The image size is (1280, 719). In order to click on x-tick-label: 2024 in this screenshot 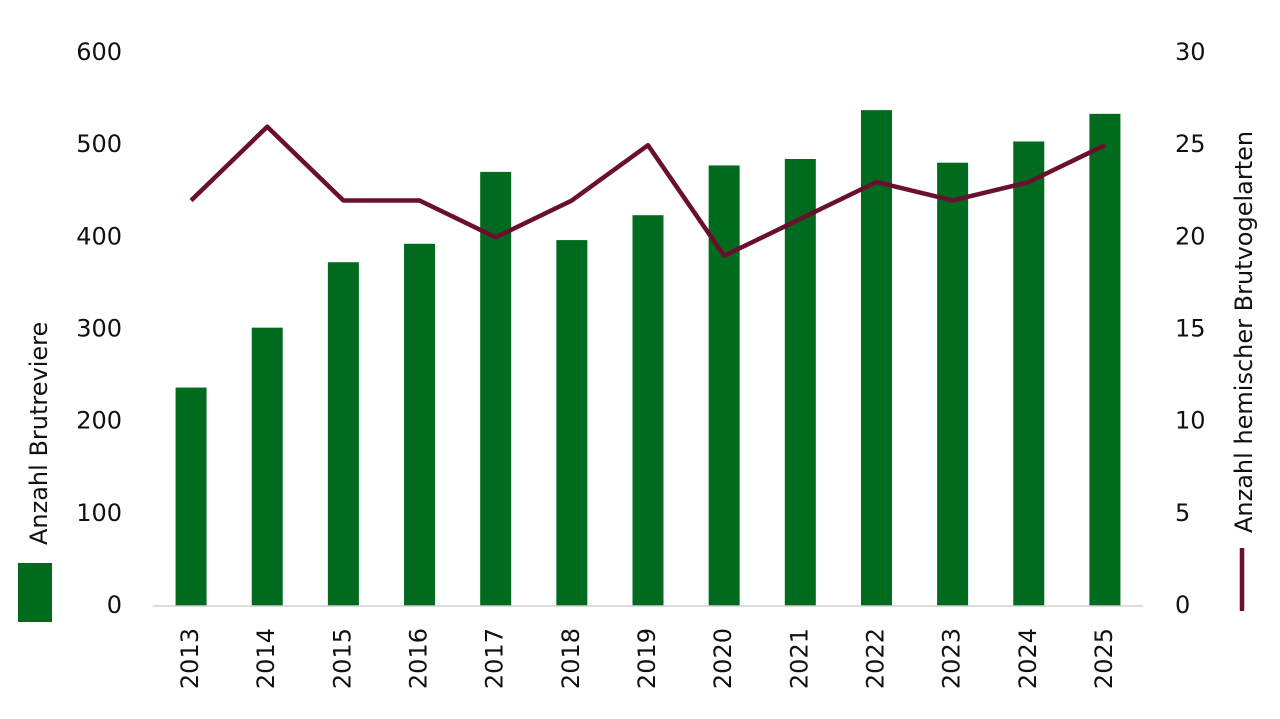, I will do `click(1028, 658)`.